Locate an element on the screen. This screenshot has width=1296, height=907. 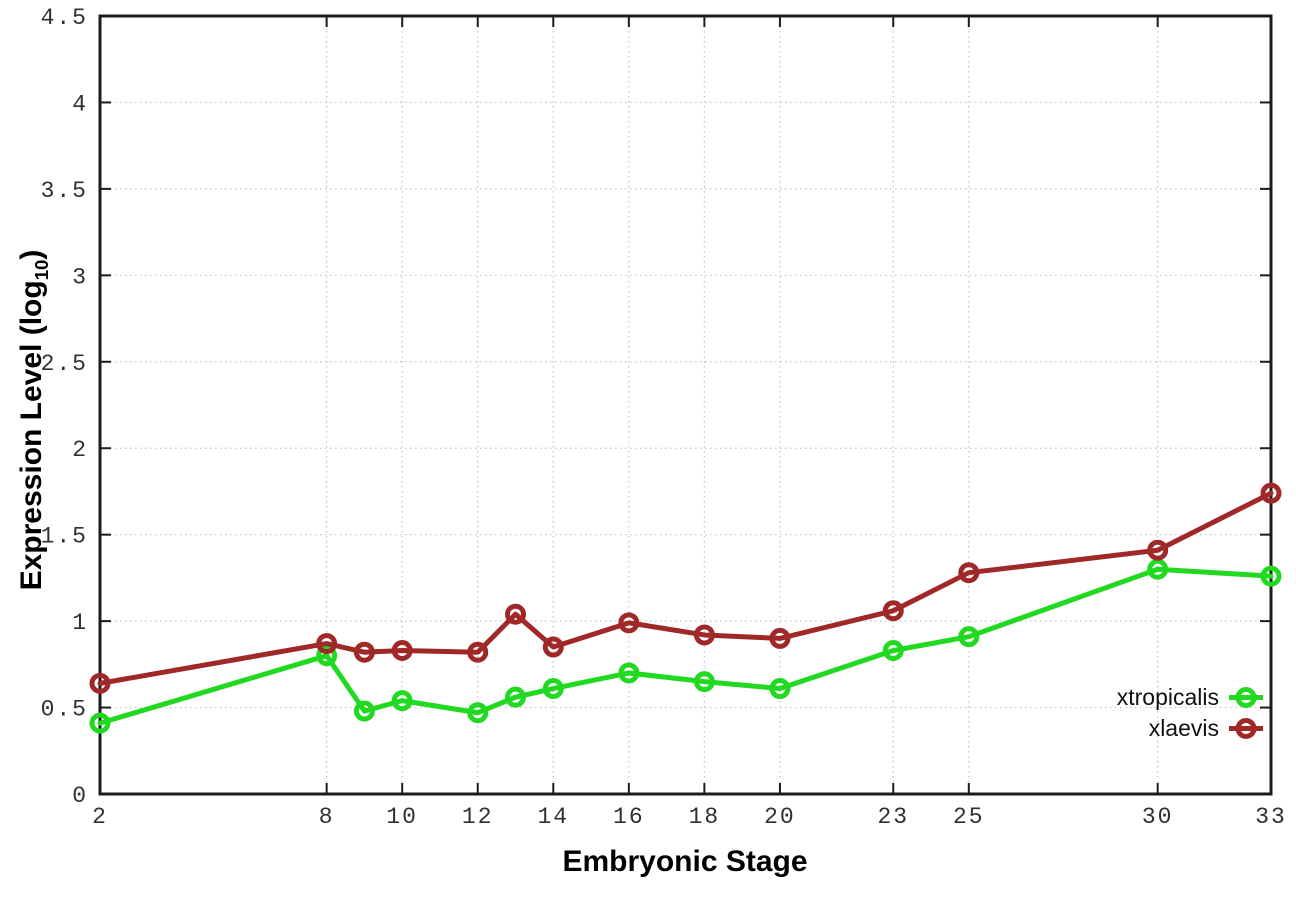
x-tick-label: 25 is located at coordinates (969, 817).